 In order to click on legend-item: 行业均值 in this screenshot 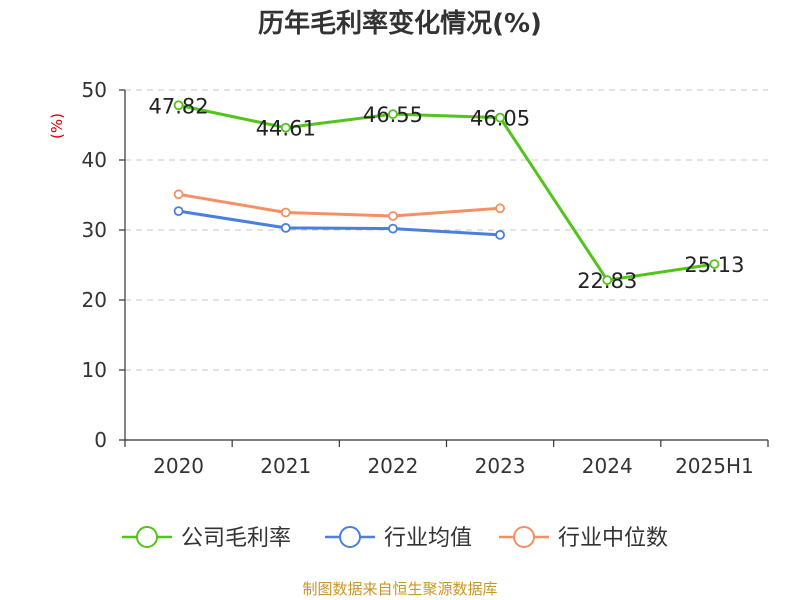, I will do `click(398, 538)`.